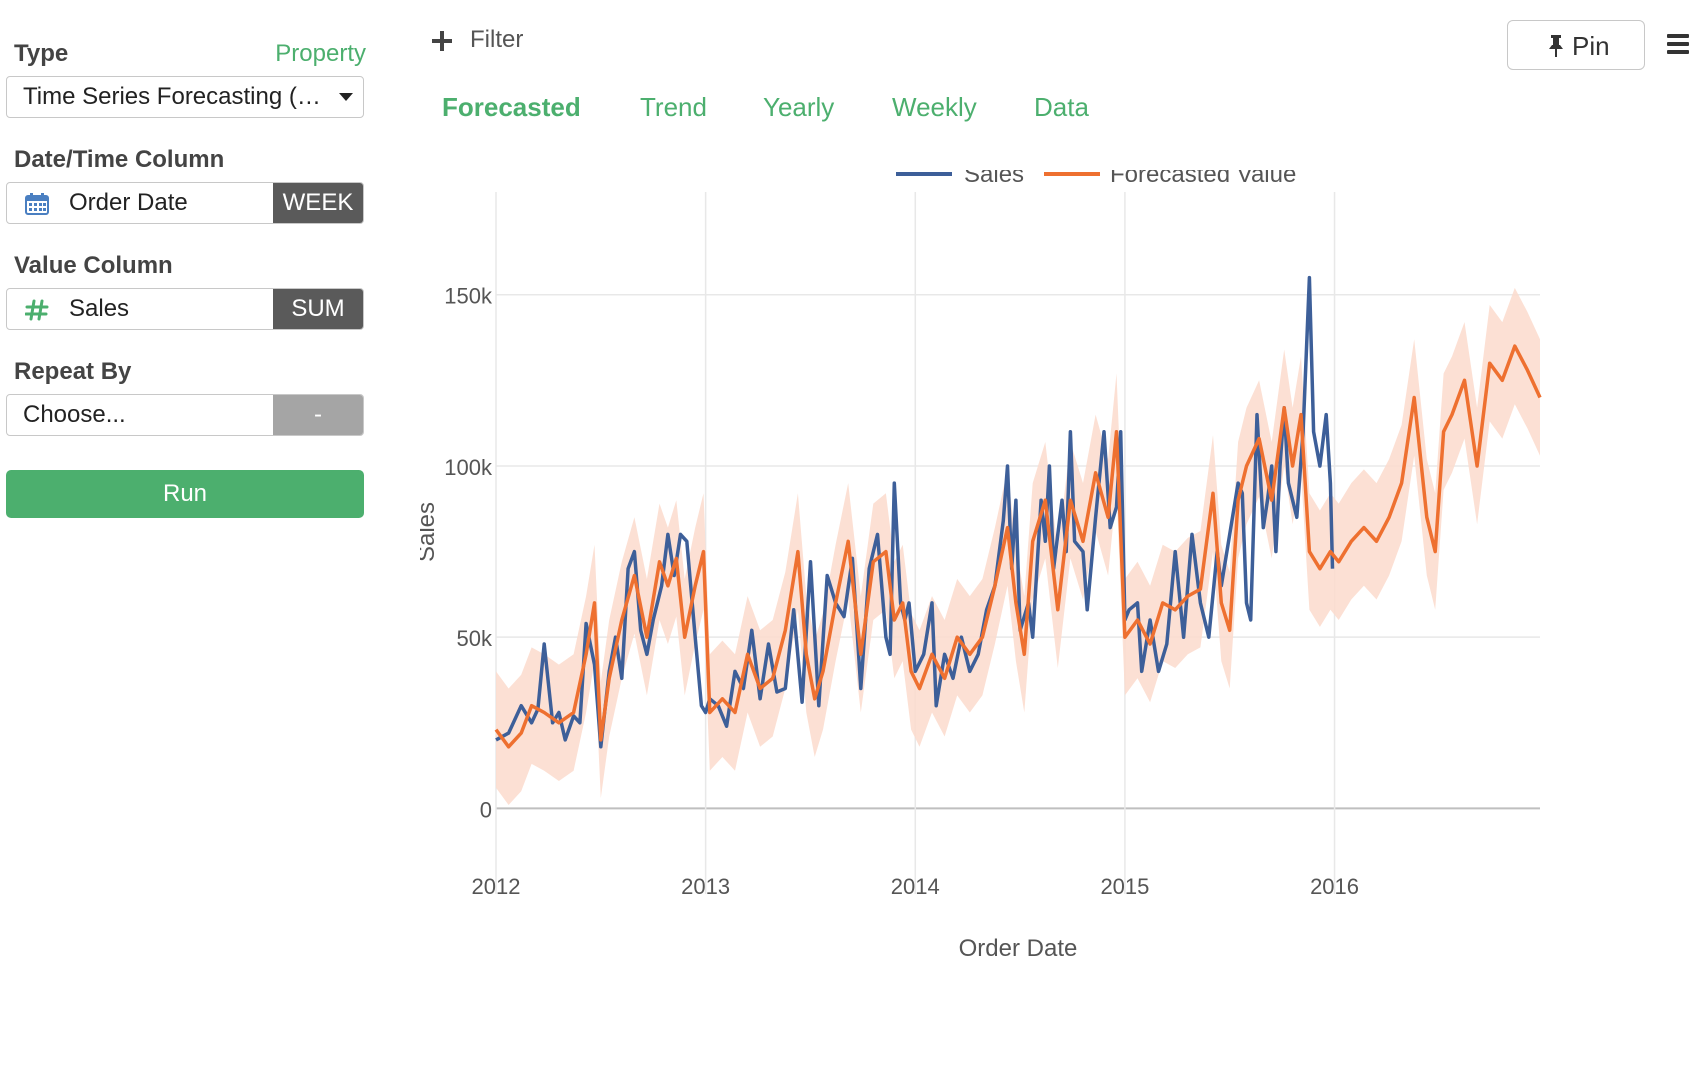  I want to click on pin-icon, so click(1556, 46).